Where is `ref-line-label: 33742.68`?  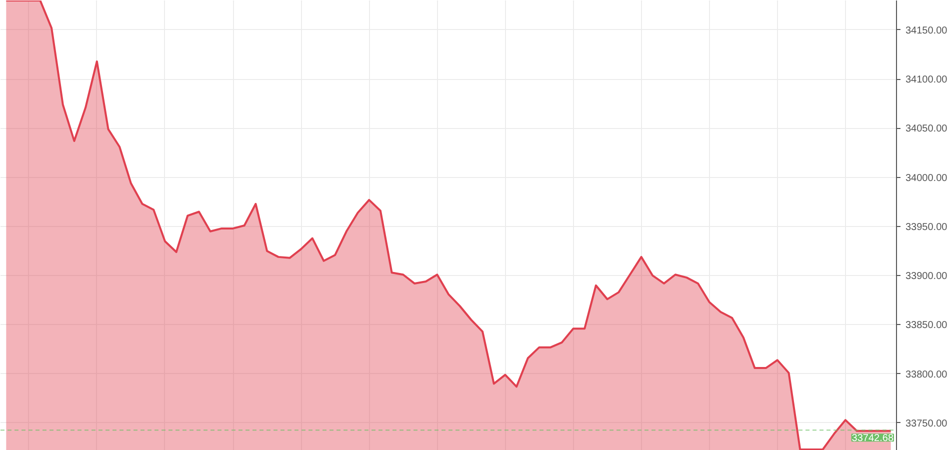 ref-line-label: 33742.68 is located at coordinates (873, 438).